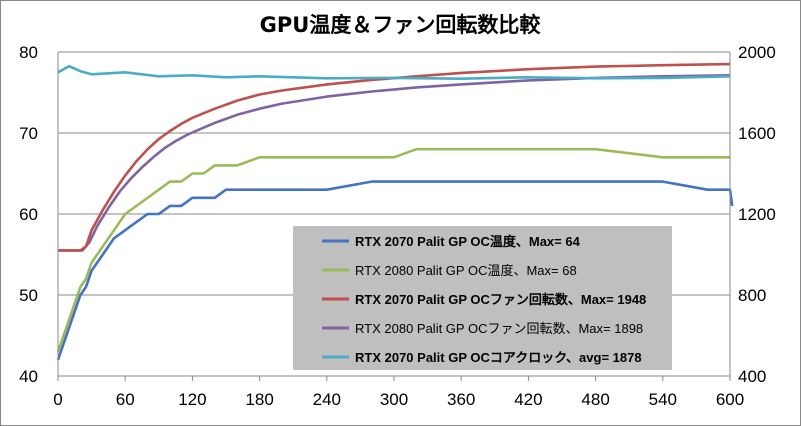 This screenshot has height=426, width=801. What do you see at coordinates (394, 399) in the screenshot?
I see `x-tick-label: 300` at bounding box center [394, 399].